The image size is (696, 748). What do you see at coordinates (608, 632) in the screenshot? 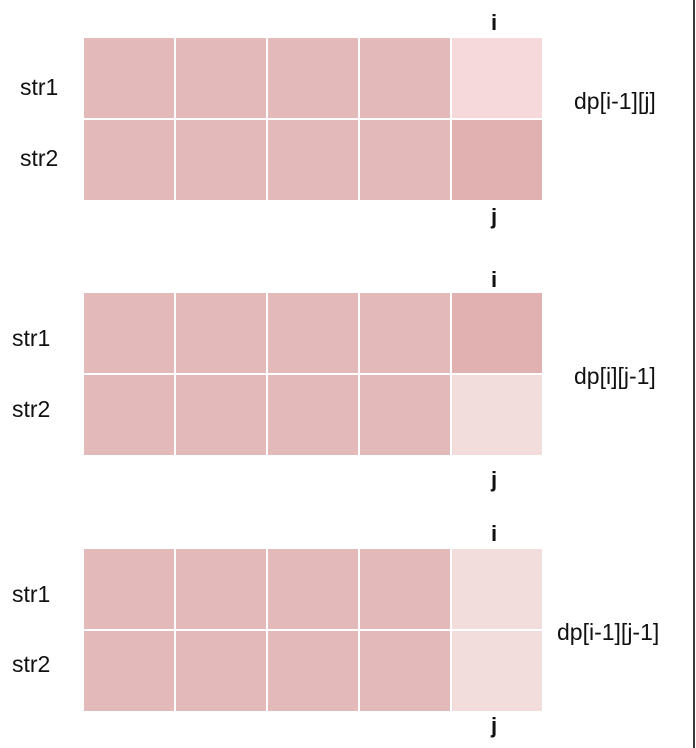
I see `dp-expression-label: dp[i-1][j-1]` at bounding box center [608, 632].